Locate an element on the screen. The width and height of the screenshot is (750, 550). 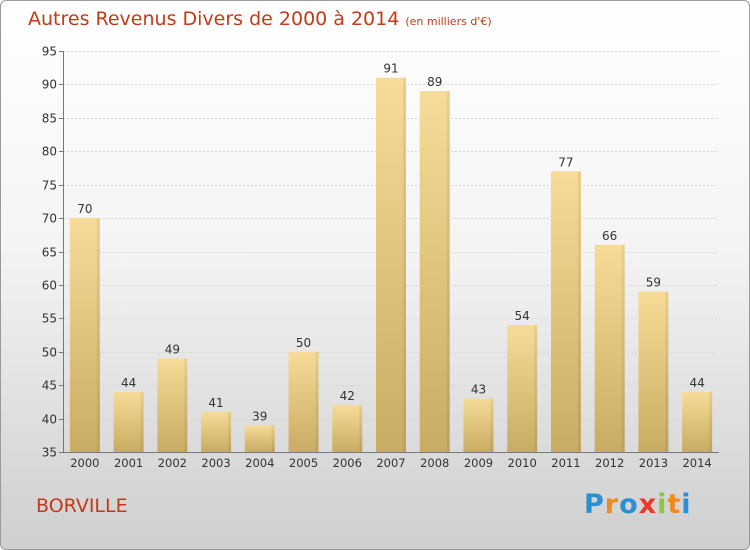
logo-letter: x is located at coordinates (648, 504).